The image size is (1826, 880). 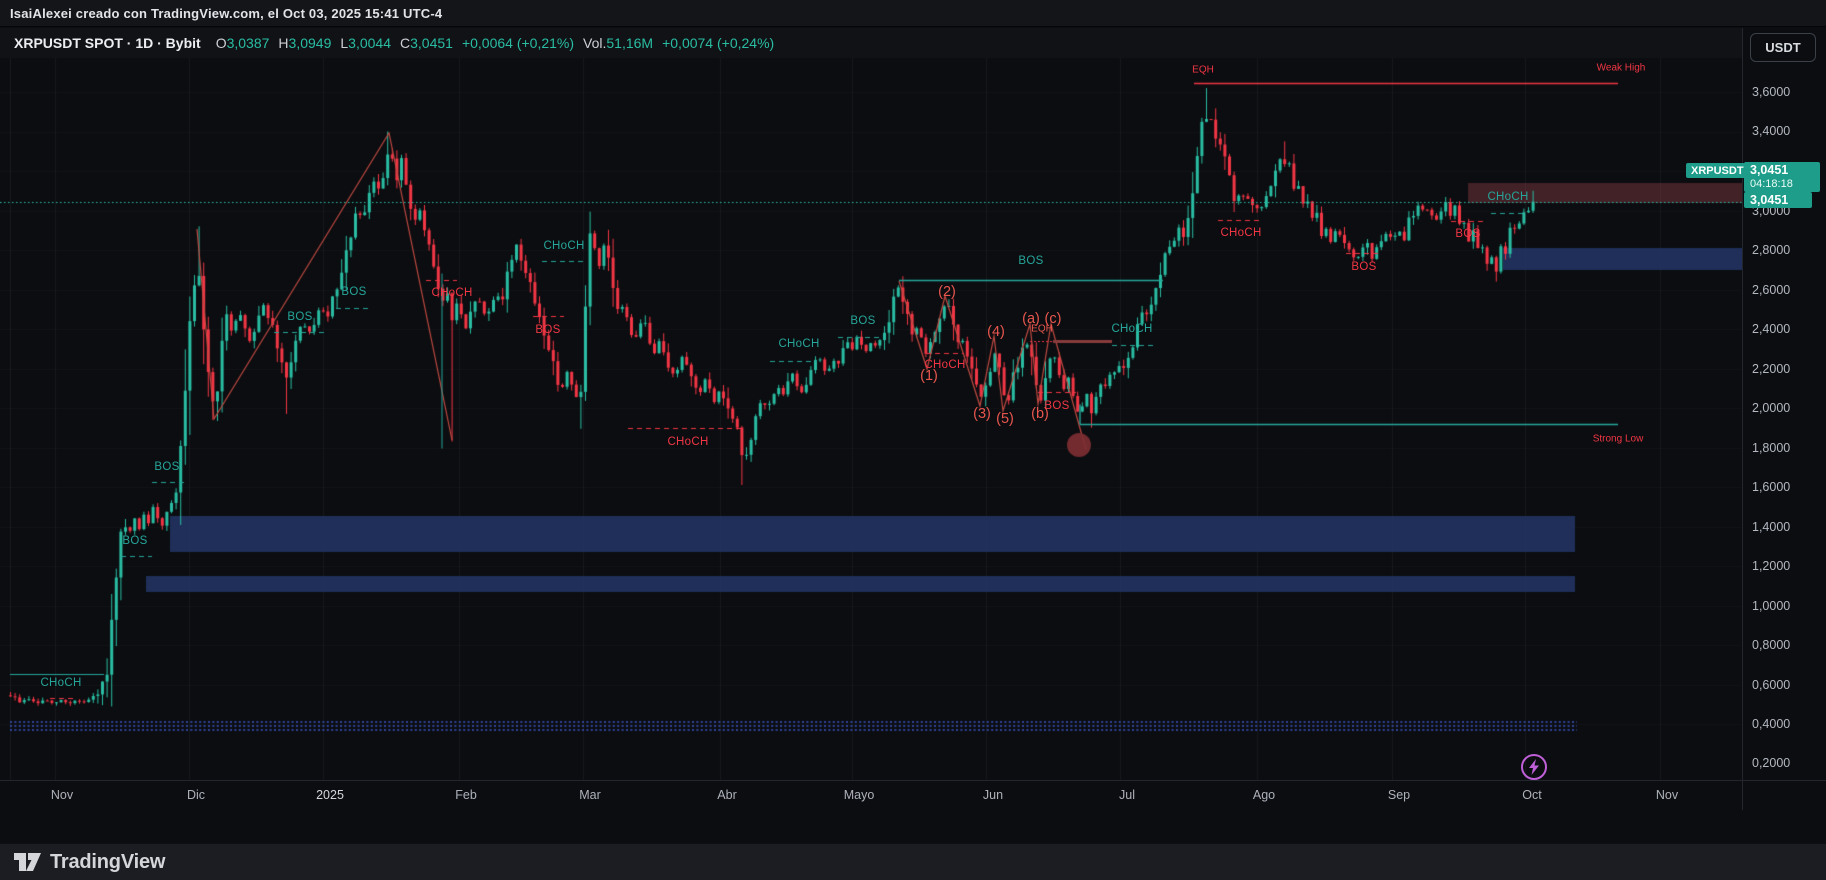 I want to click on wave-label: (4), so click(x=996, y=332).